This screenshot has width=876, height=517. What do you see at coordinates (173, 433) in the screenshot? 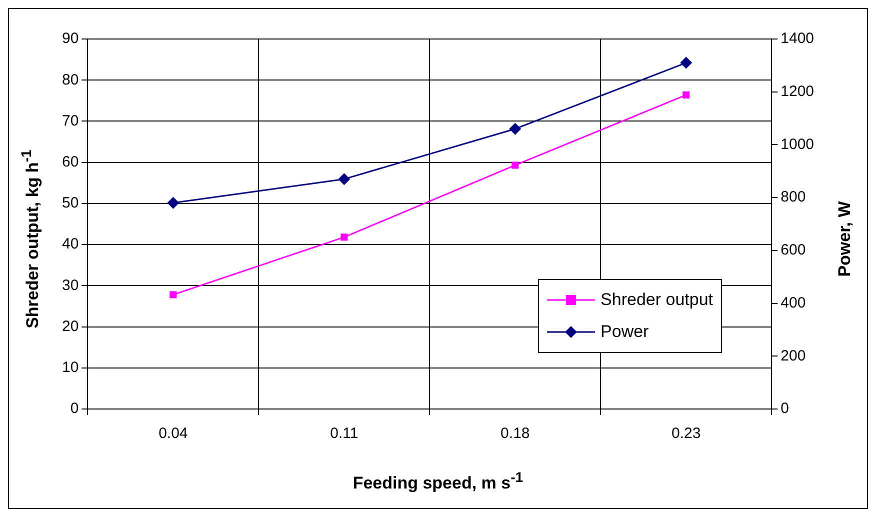
I see `x-tick-label: 0.04` at bounding box center [173, 433].